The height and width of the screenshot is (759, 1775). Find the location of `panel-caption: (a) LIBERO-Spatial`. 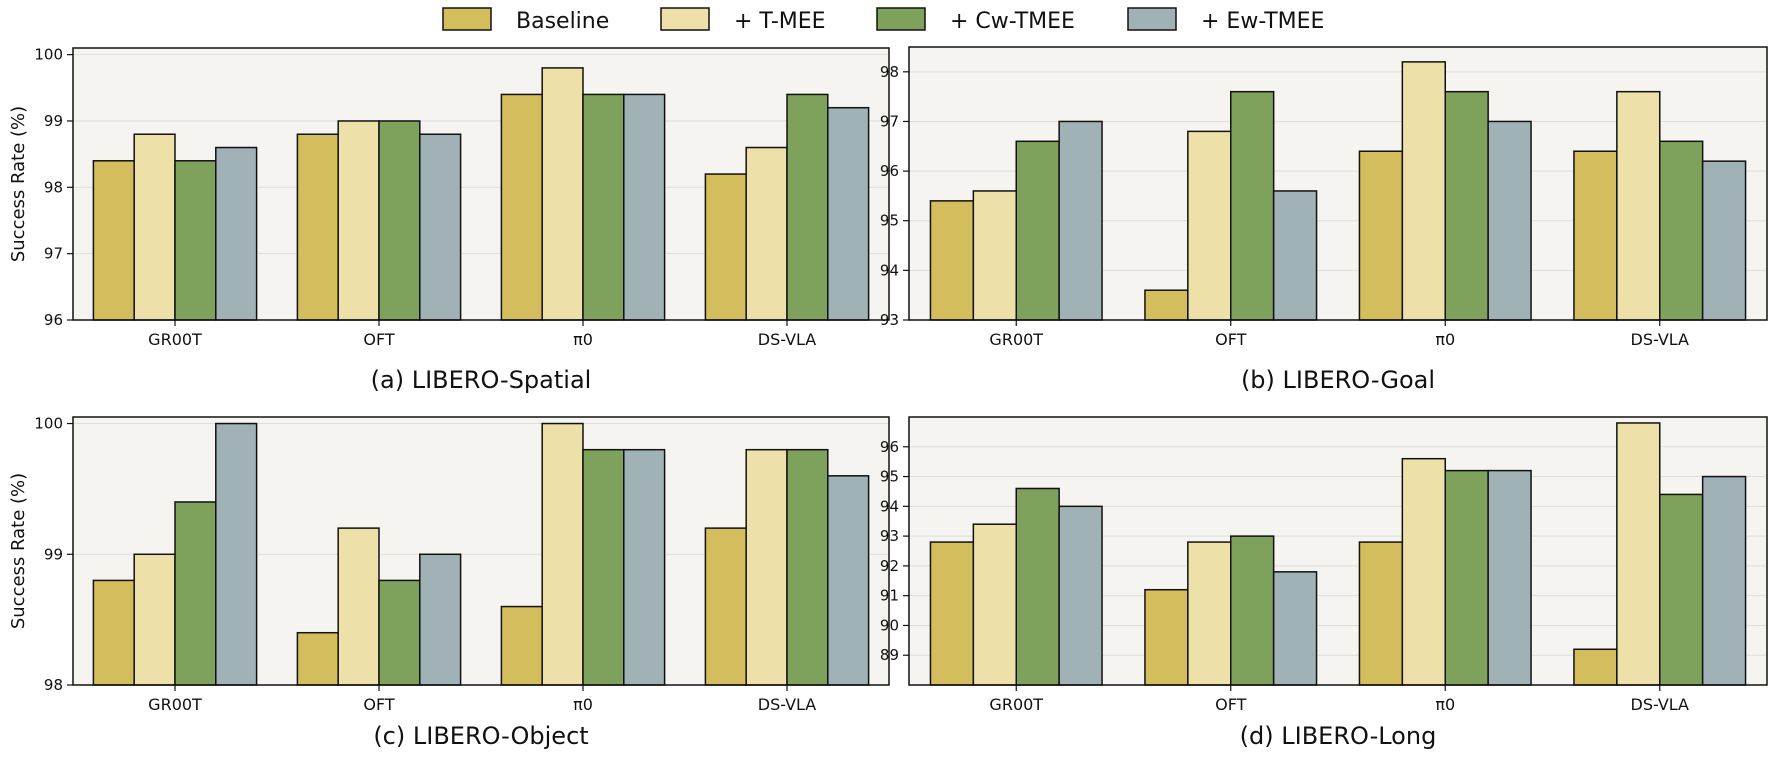

panel-caption: (a) LIBERO-Spatial is located at coordinates (481, 380).